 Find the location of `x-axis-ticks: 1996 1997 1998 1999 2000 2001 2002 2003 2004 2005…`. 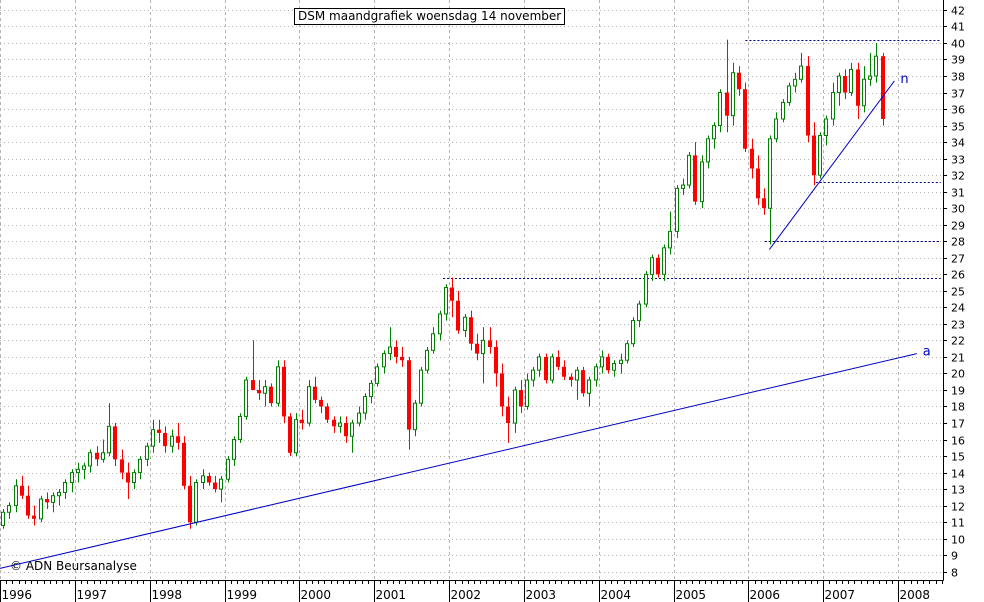

x-axis-ticks: 1996 1997 1998 1999 2000 2001 2002 2003 2004 2005… is located at coordinates (471, 591).